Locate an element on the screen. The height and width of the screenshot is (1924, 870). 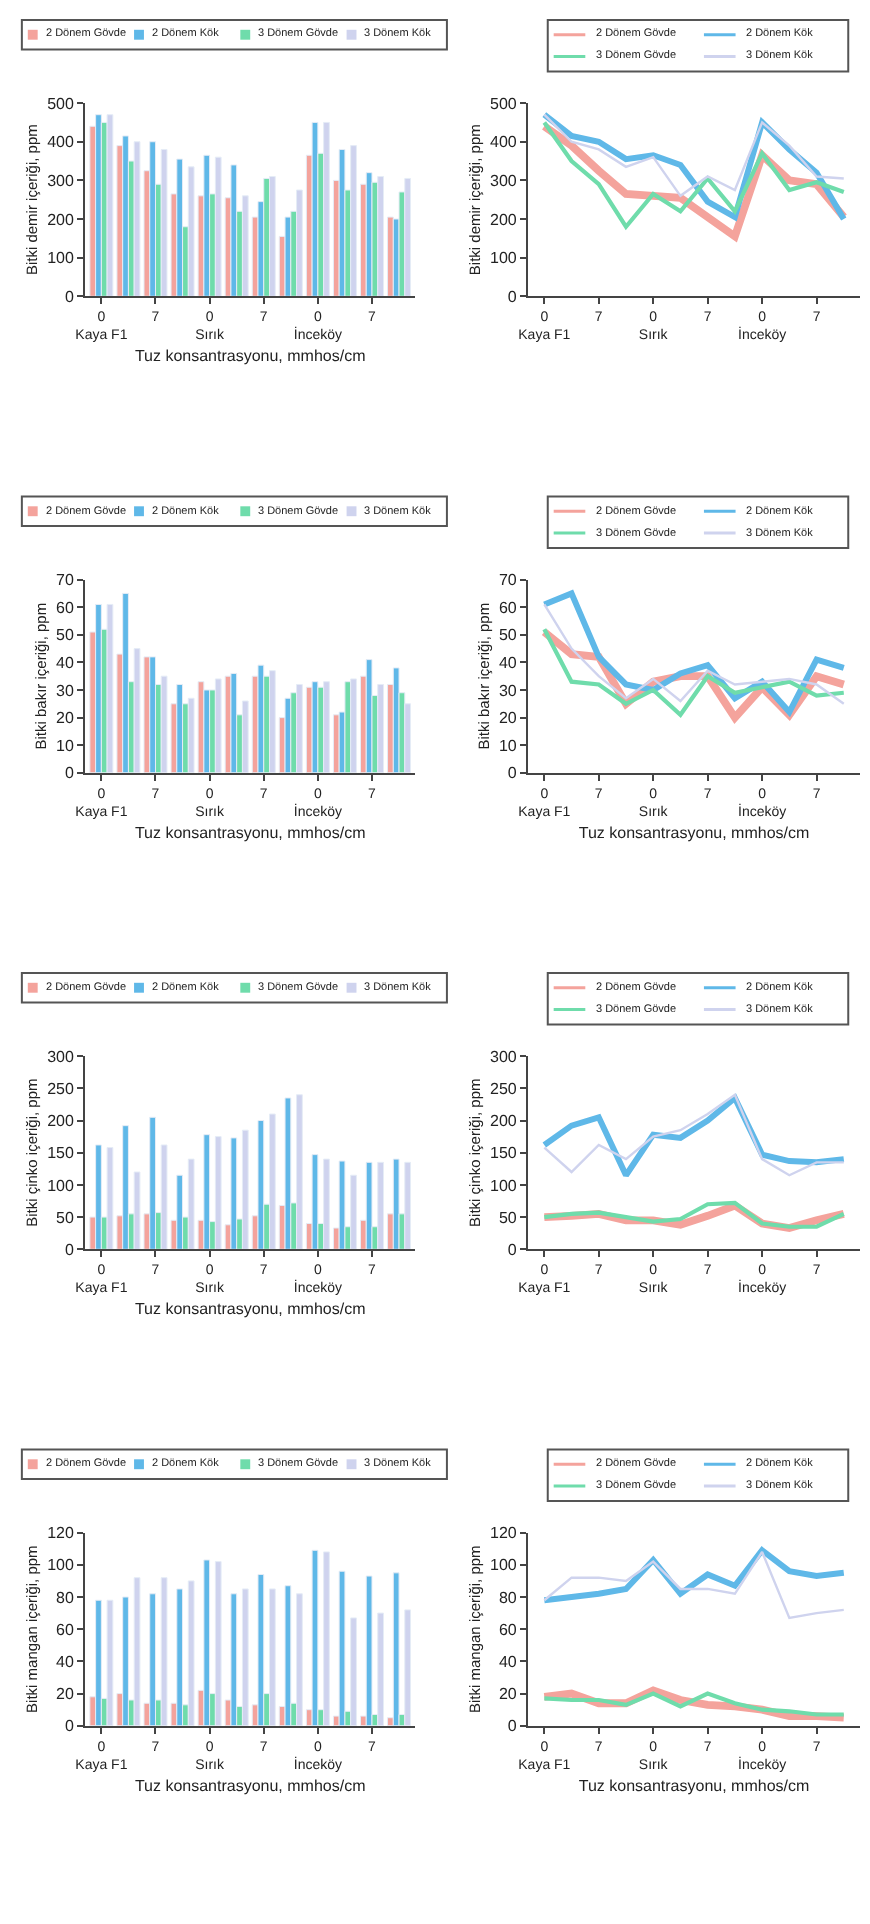
y-tick-label: 400 is located at coordinates (504, 142).